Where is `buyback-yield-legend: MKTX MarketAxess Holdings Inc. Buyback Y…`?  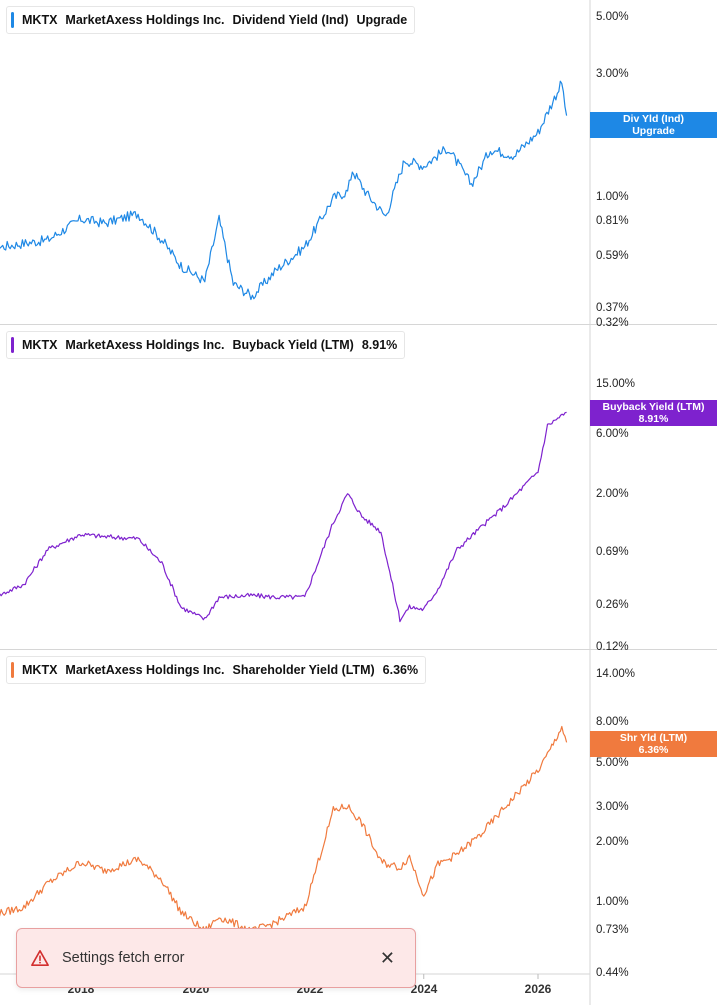 buyback-yield-legend: MKTX MarketAxess Holdings Inc. Buyback Y… is located at coordinates (206, 345).